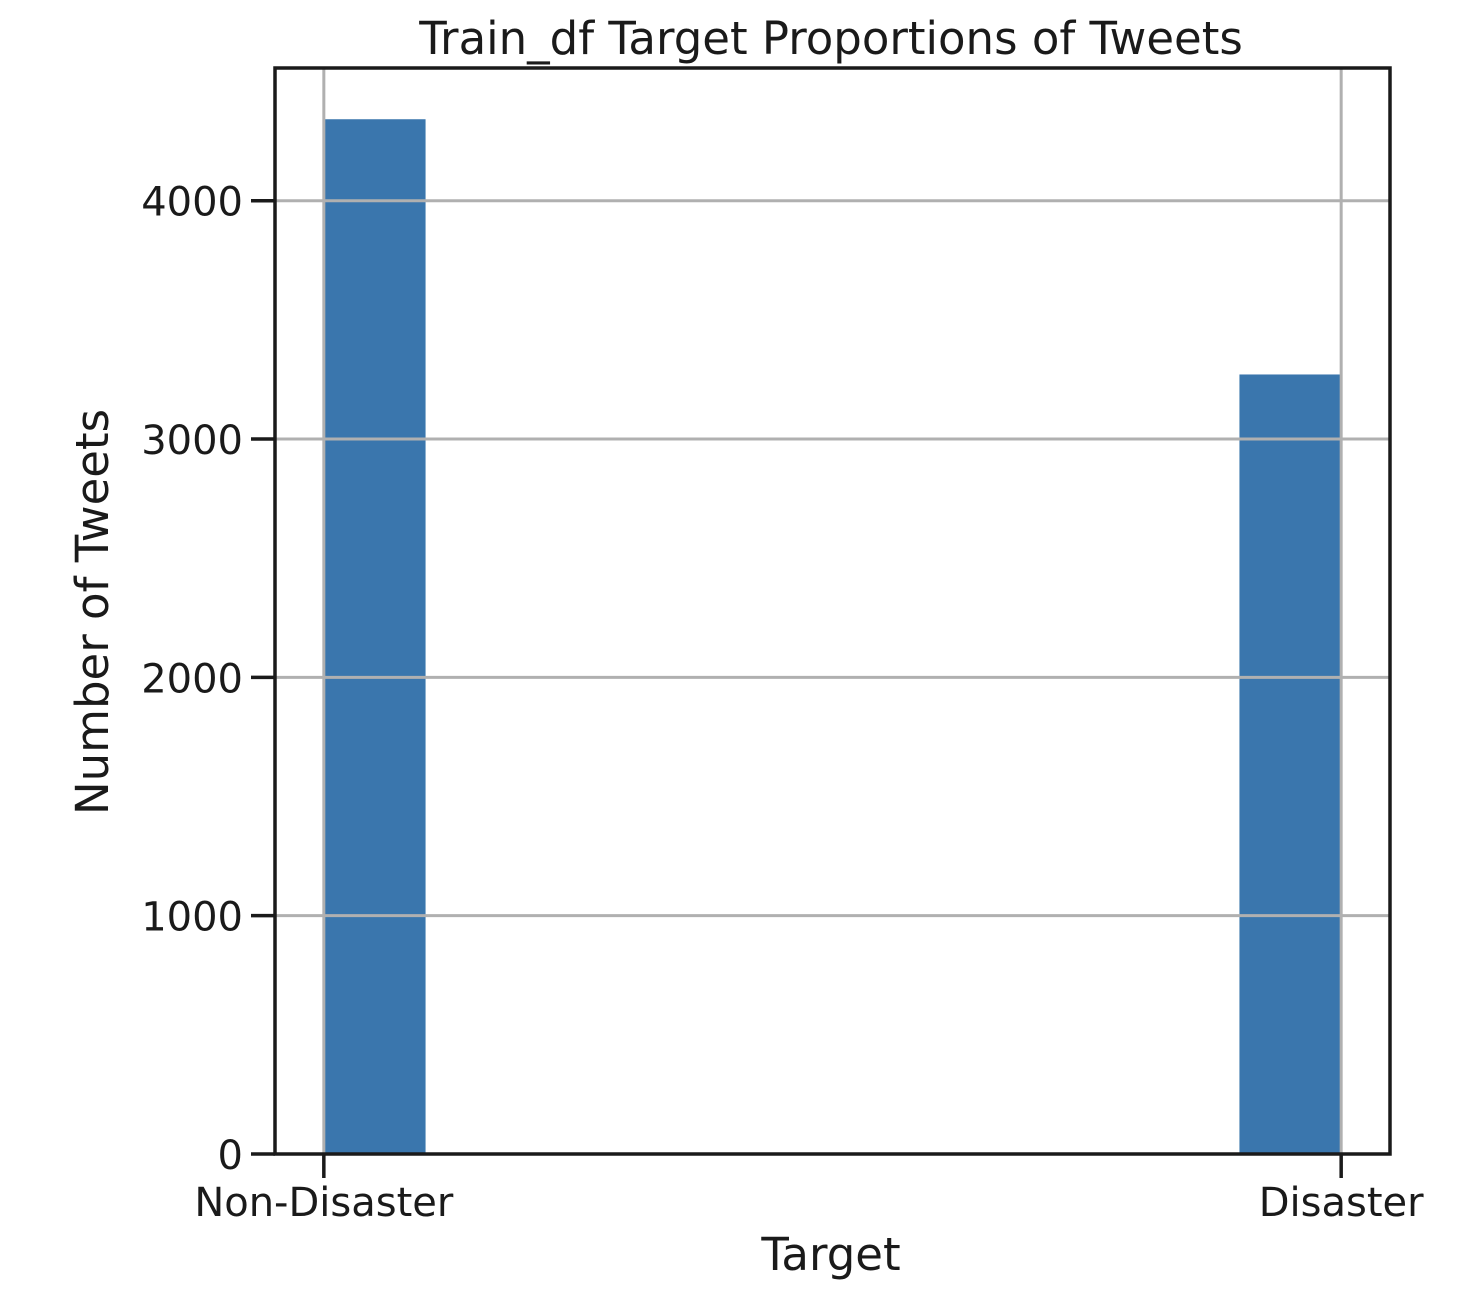 This screenshot has width=1470, height=1294. I want to click on y-tick-label: 1000, so click(192, 918).